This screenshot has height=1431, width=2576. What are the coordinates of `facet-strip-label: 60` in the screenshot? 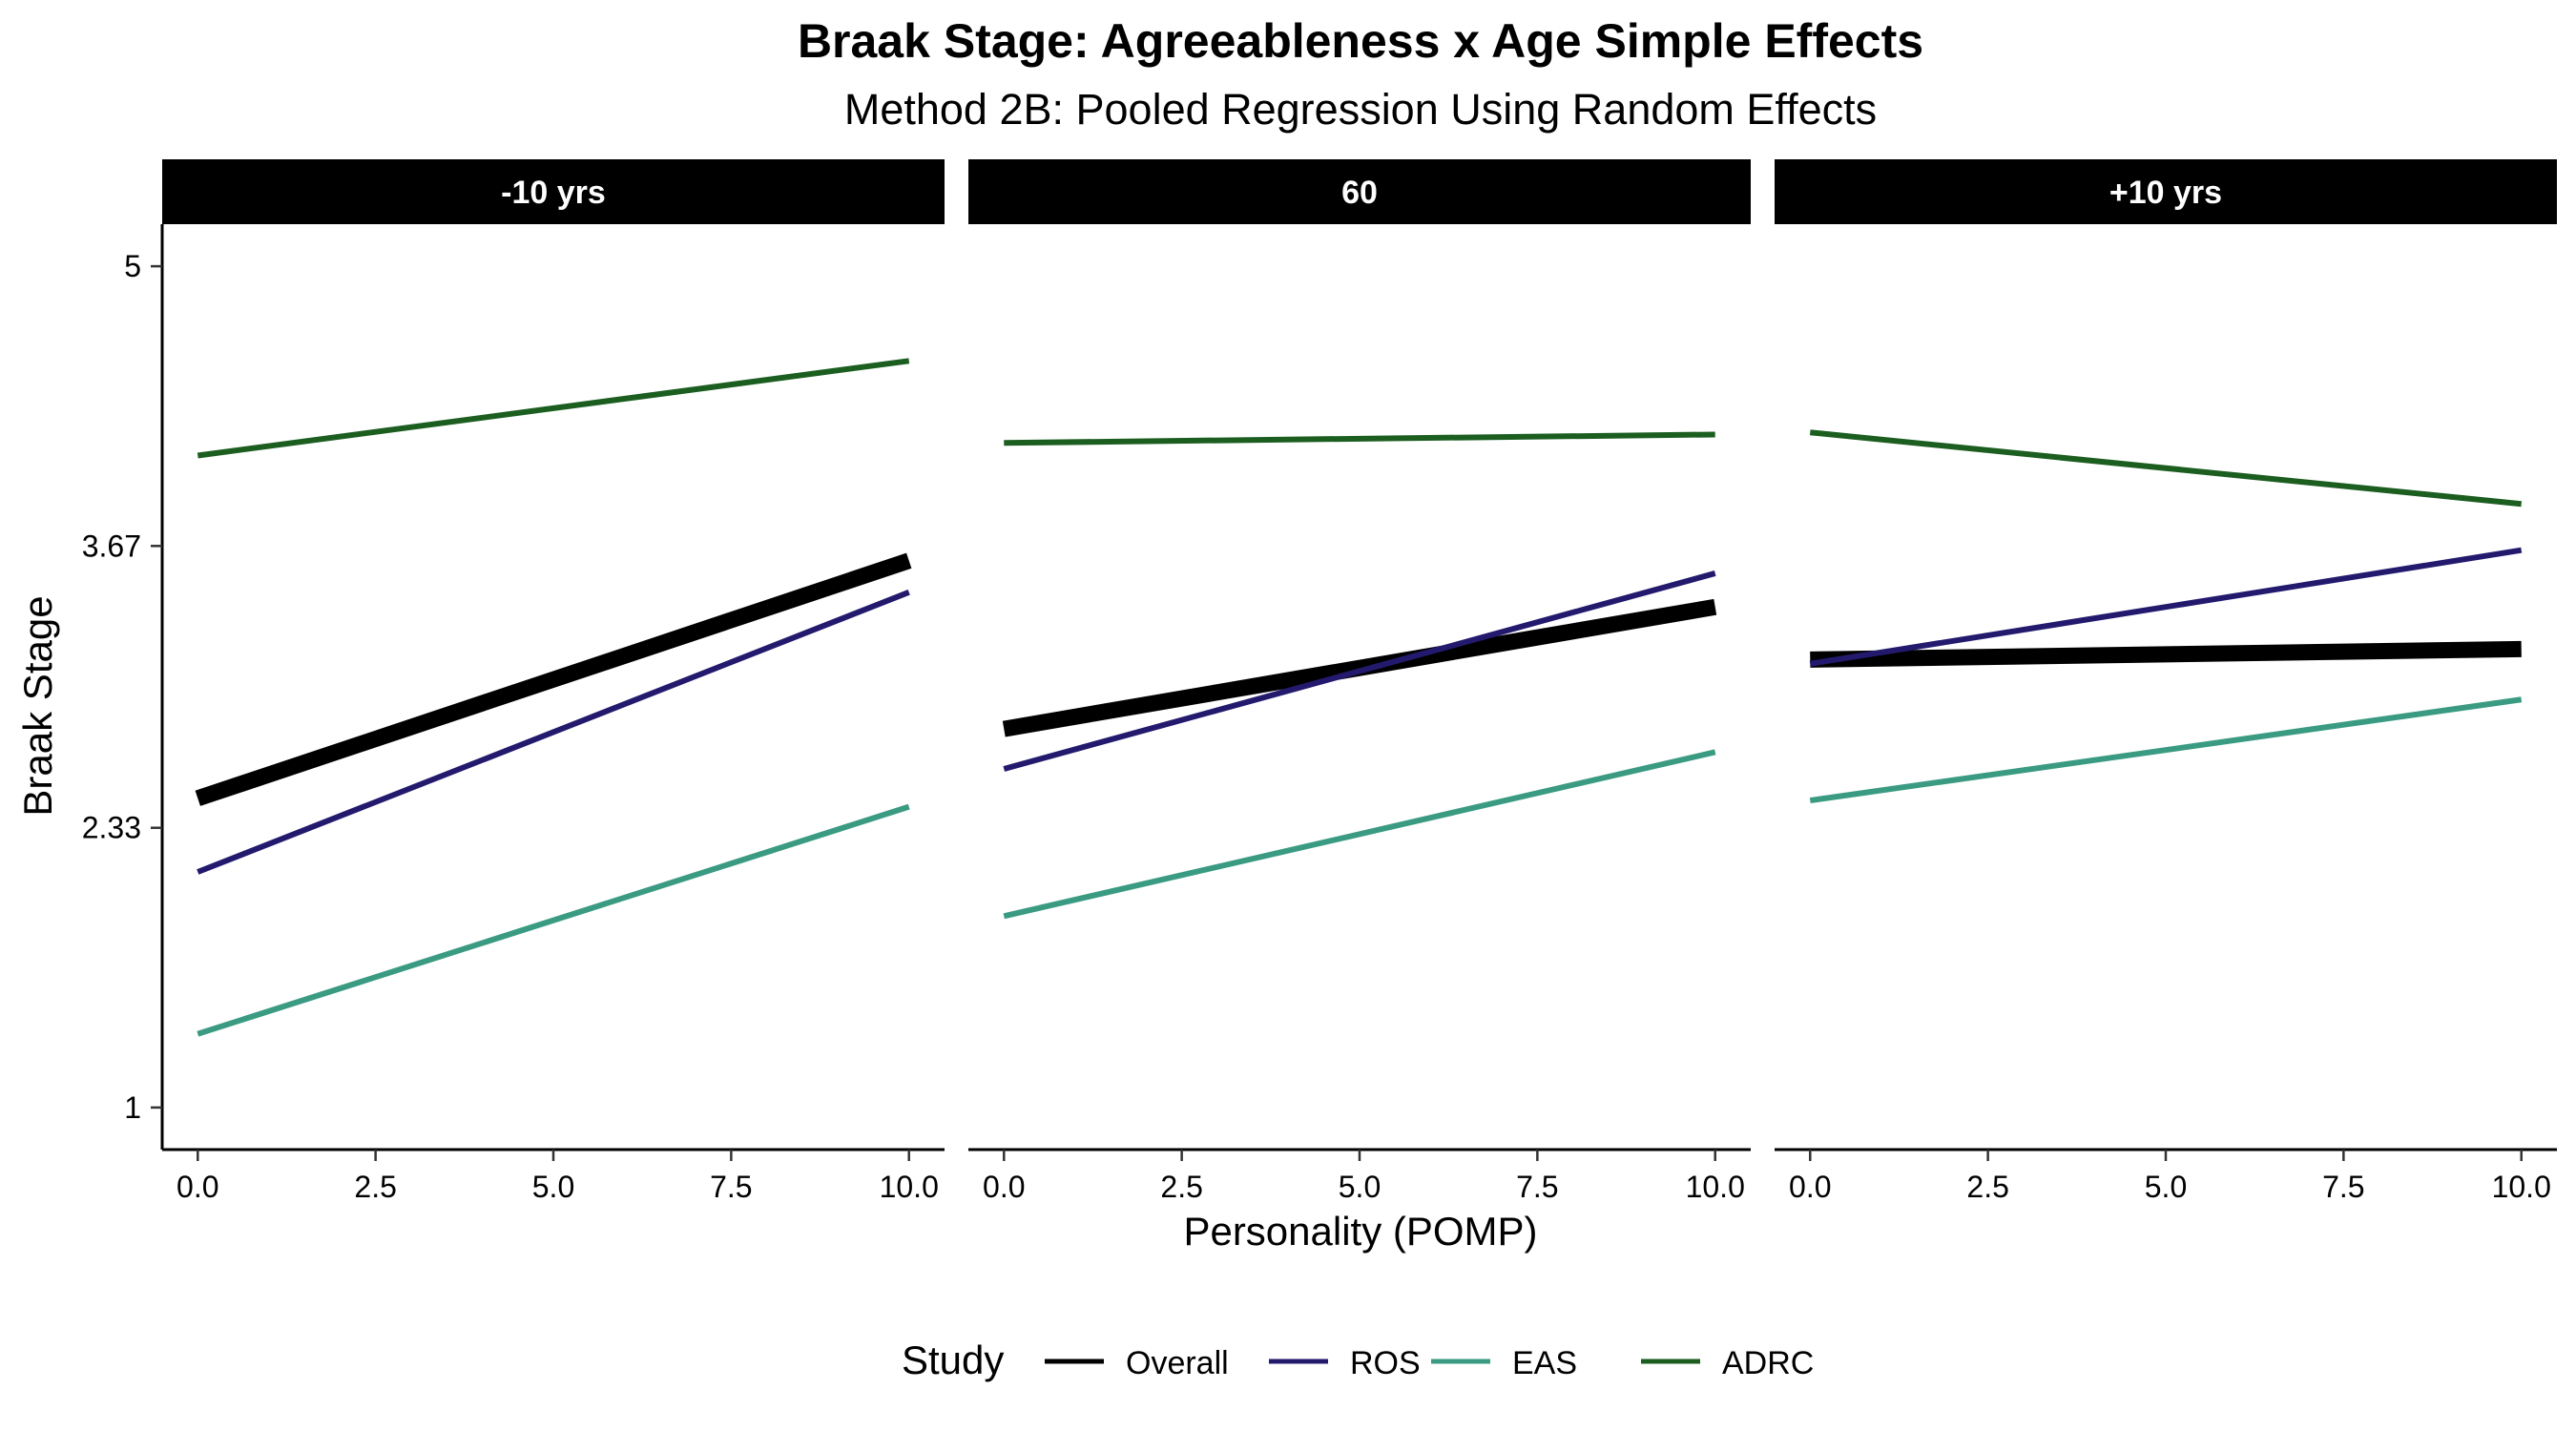 It's located at (1359, 193).